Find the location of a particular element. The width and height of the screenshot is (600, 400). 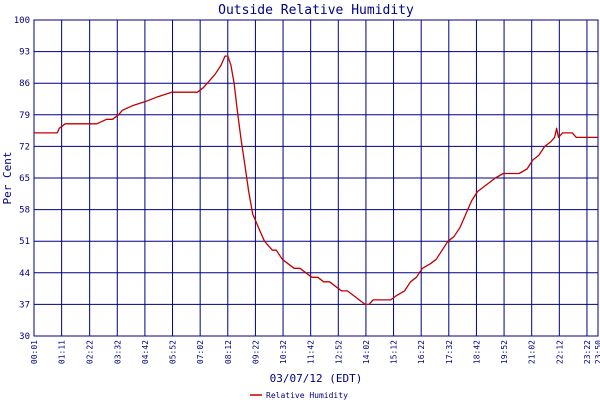

y-tick-label: 37 is located at coordinates (24, 305).